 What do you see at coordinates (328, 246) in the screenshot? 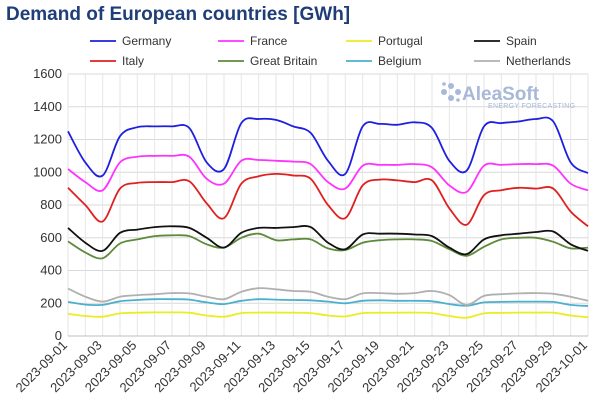
I see `series-line-great-britain` at bounding box center [328, 246].